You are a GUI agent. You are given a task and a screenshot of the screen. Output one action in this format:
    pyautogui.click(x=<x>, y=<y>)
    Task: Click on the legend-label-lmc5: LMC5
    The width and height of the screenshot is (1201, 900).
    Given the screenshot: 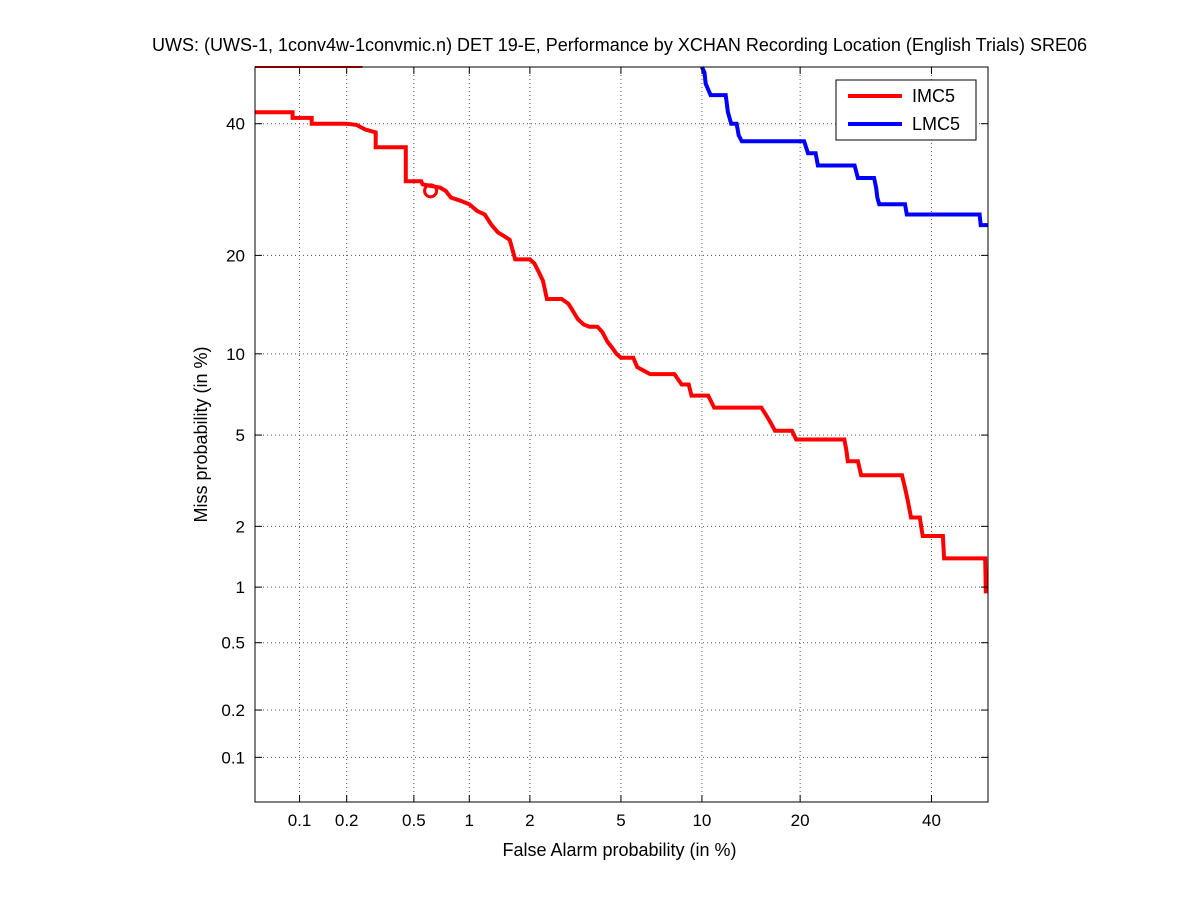 What is the action you would take?
    pyautogui.click(x=936, y=124)
    